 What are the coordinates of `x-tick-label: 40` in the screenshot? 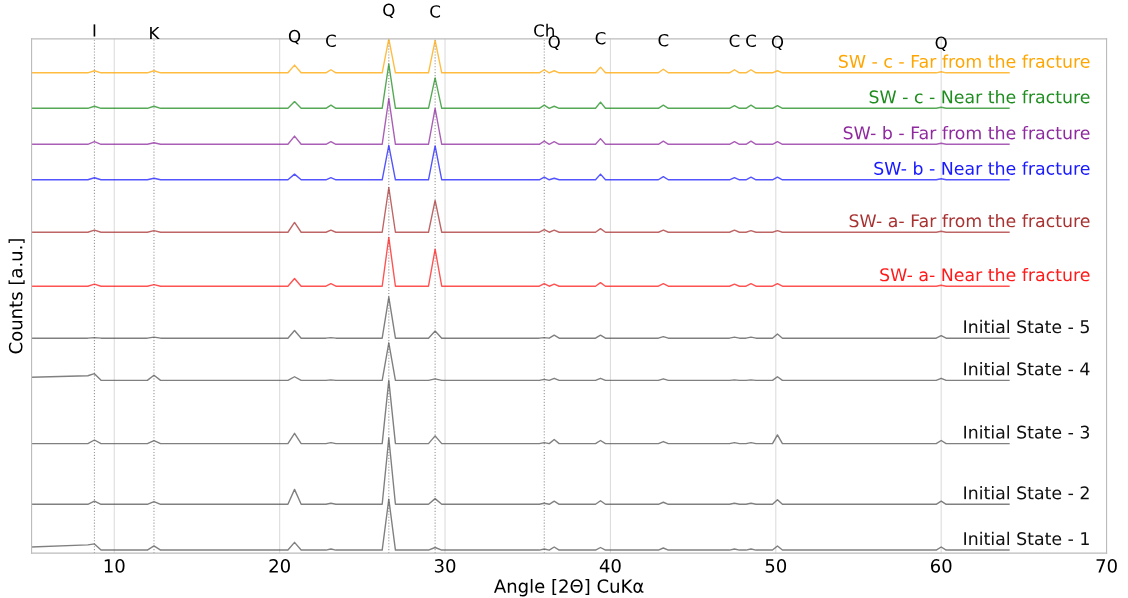 It's located at (610, 566).